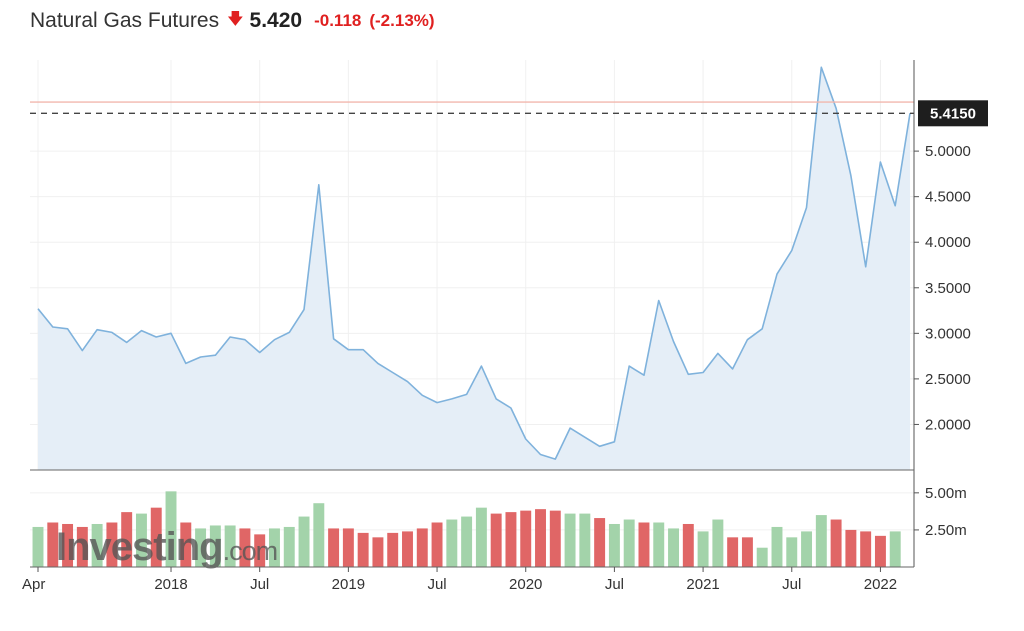 The image size is (1024, 631). Describe the element at coordinates (525, 584) in the screenshot. I see `x-tick-label: 2020` at that location.